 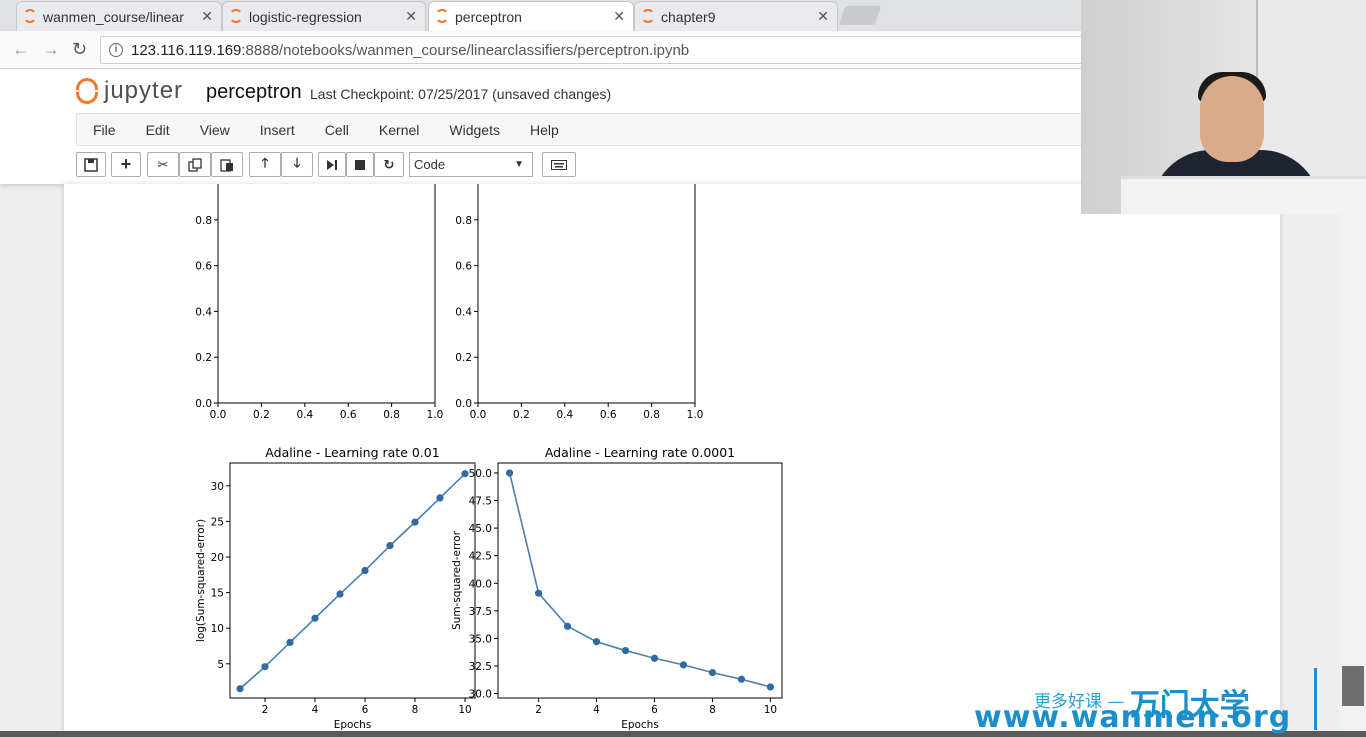 I want to click on y-tick-label: 0.6, so click(x=203, y=267).